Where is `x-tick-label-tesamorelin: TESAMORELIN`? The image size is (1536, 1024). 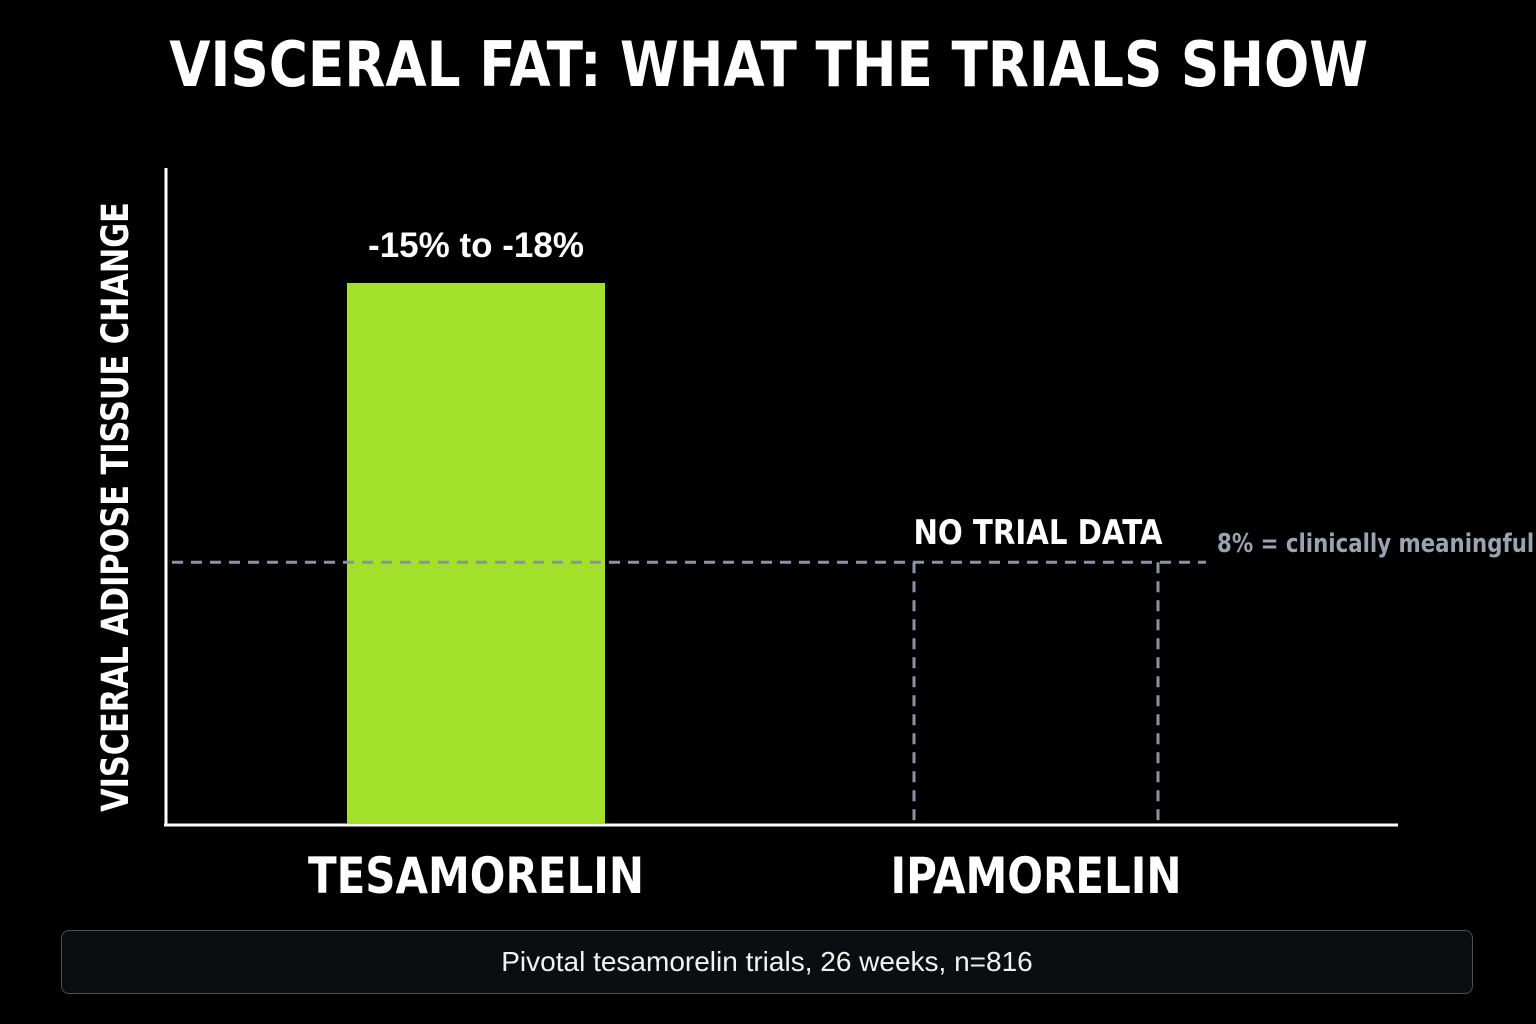 x-tick-label-tesamorelin: TESAMORELIN is located at coordinates (476, 875).